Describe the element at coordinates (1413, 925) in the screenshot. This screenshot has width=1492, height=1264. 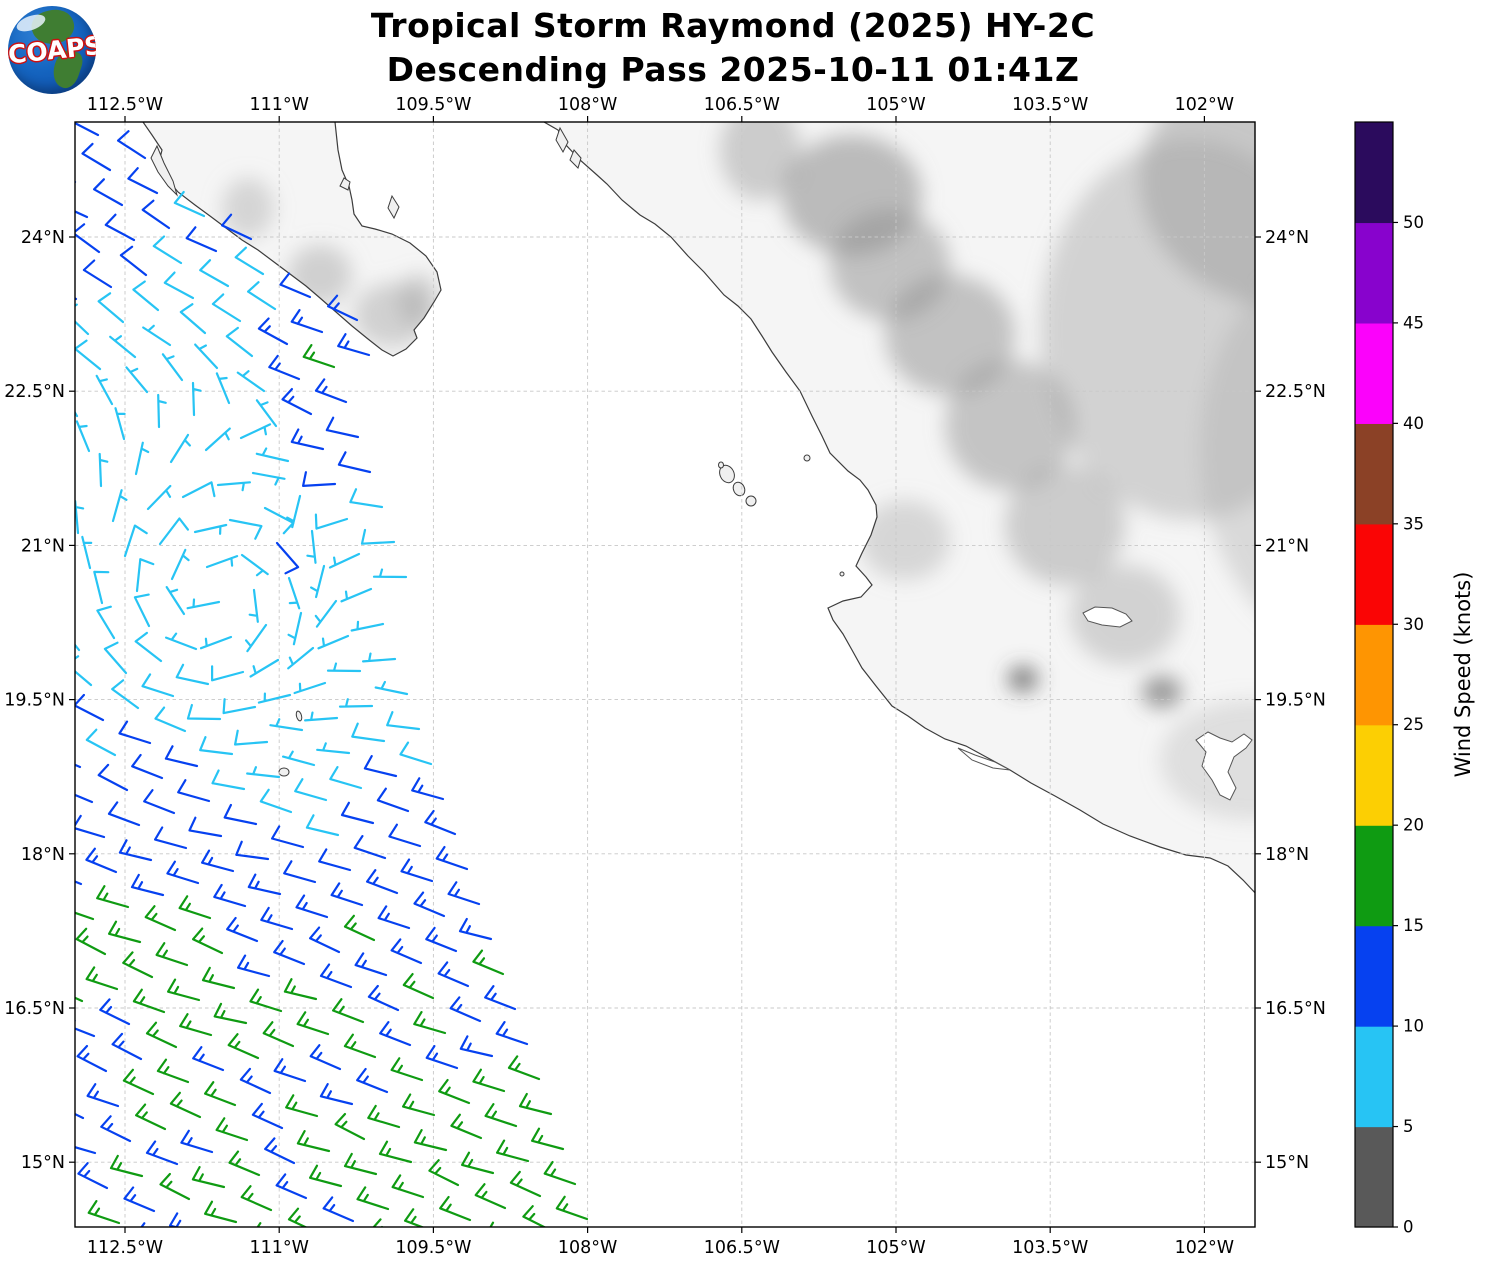
I see `colorbar-tick-label: 15` at that location.